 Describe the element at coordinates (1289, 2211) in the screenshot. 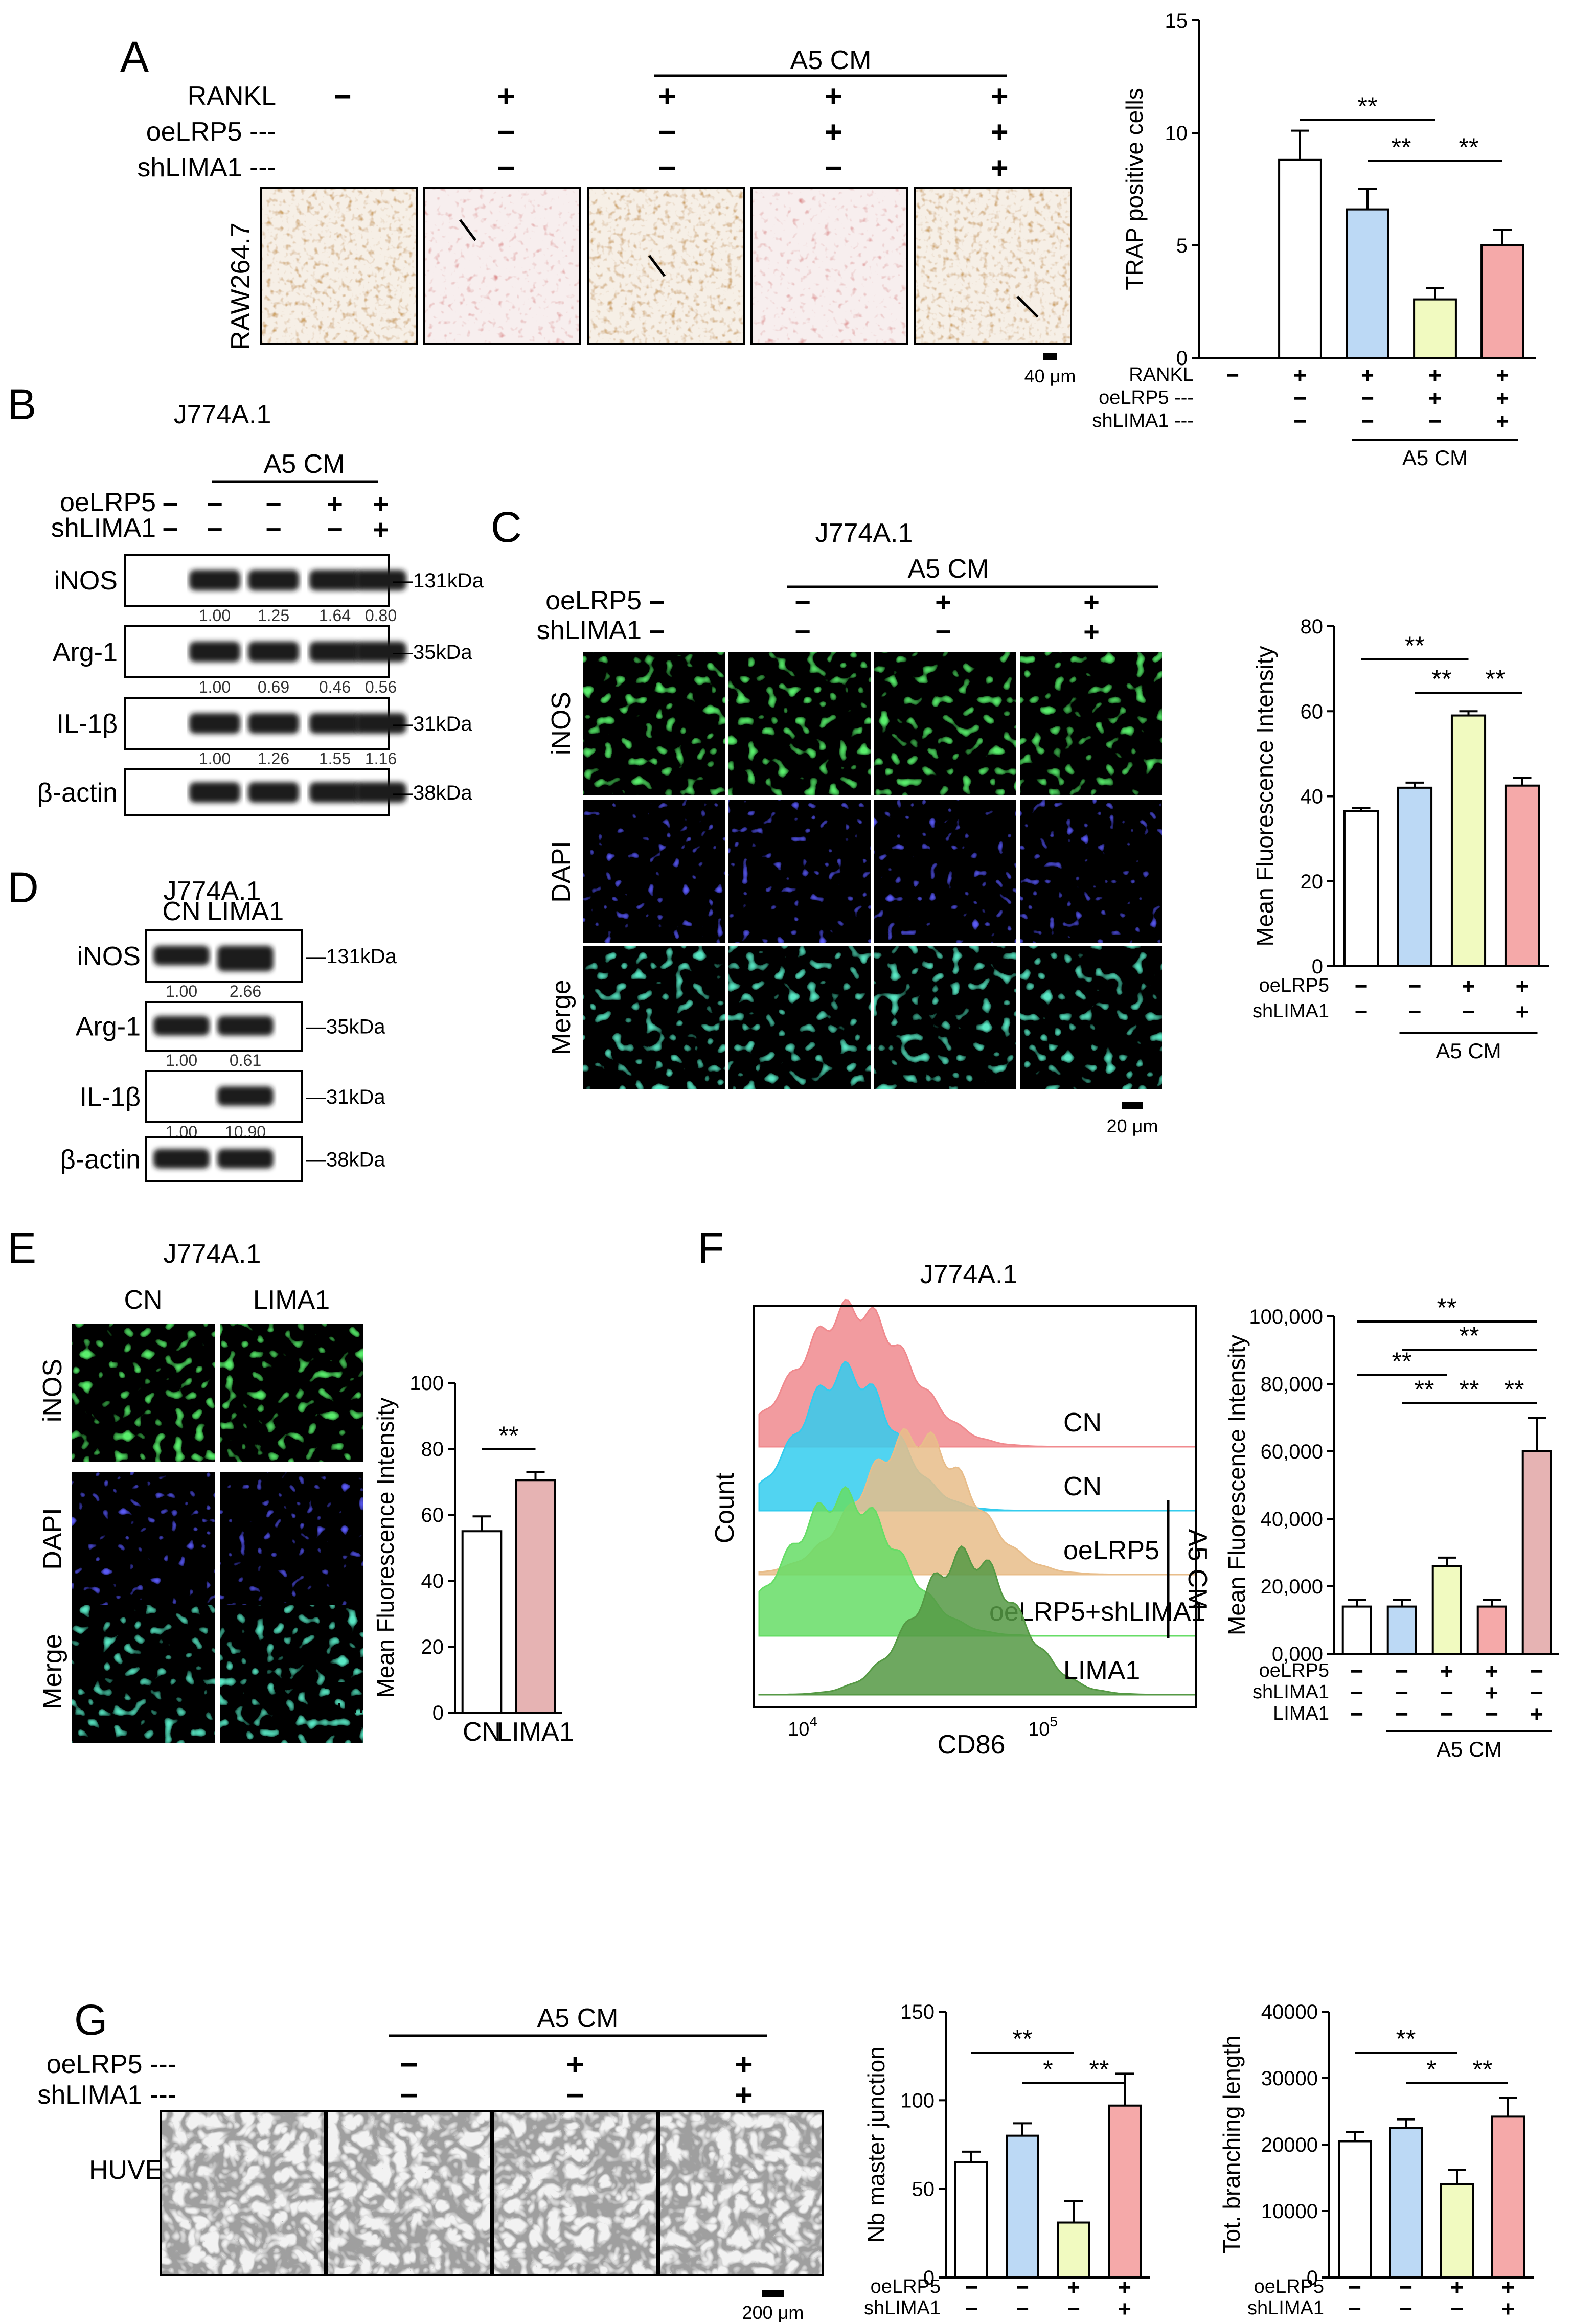

I see `y-tick-label: 10000` at that location.